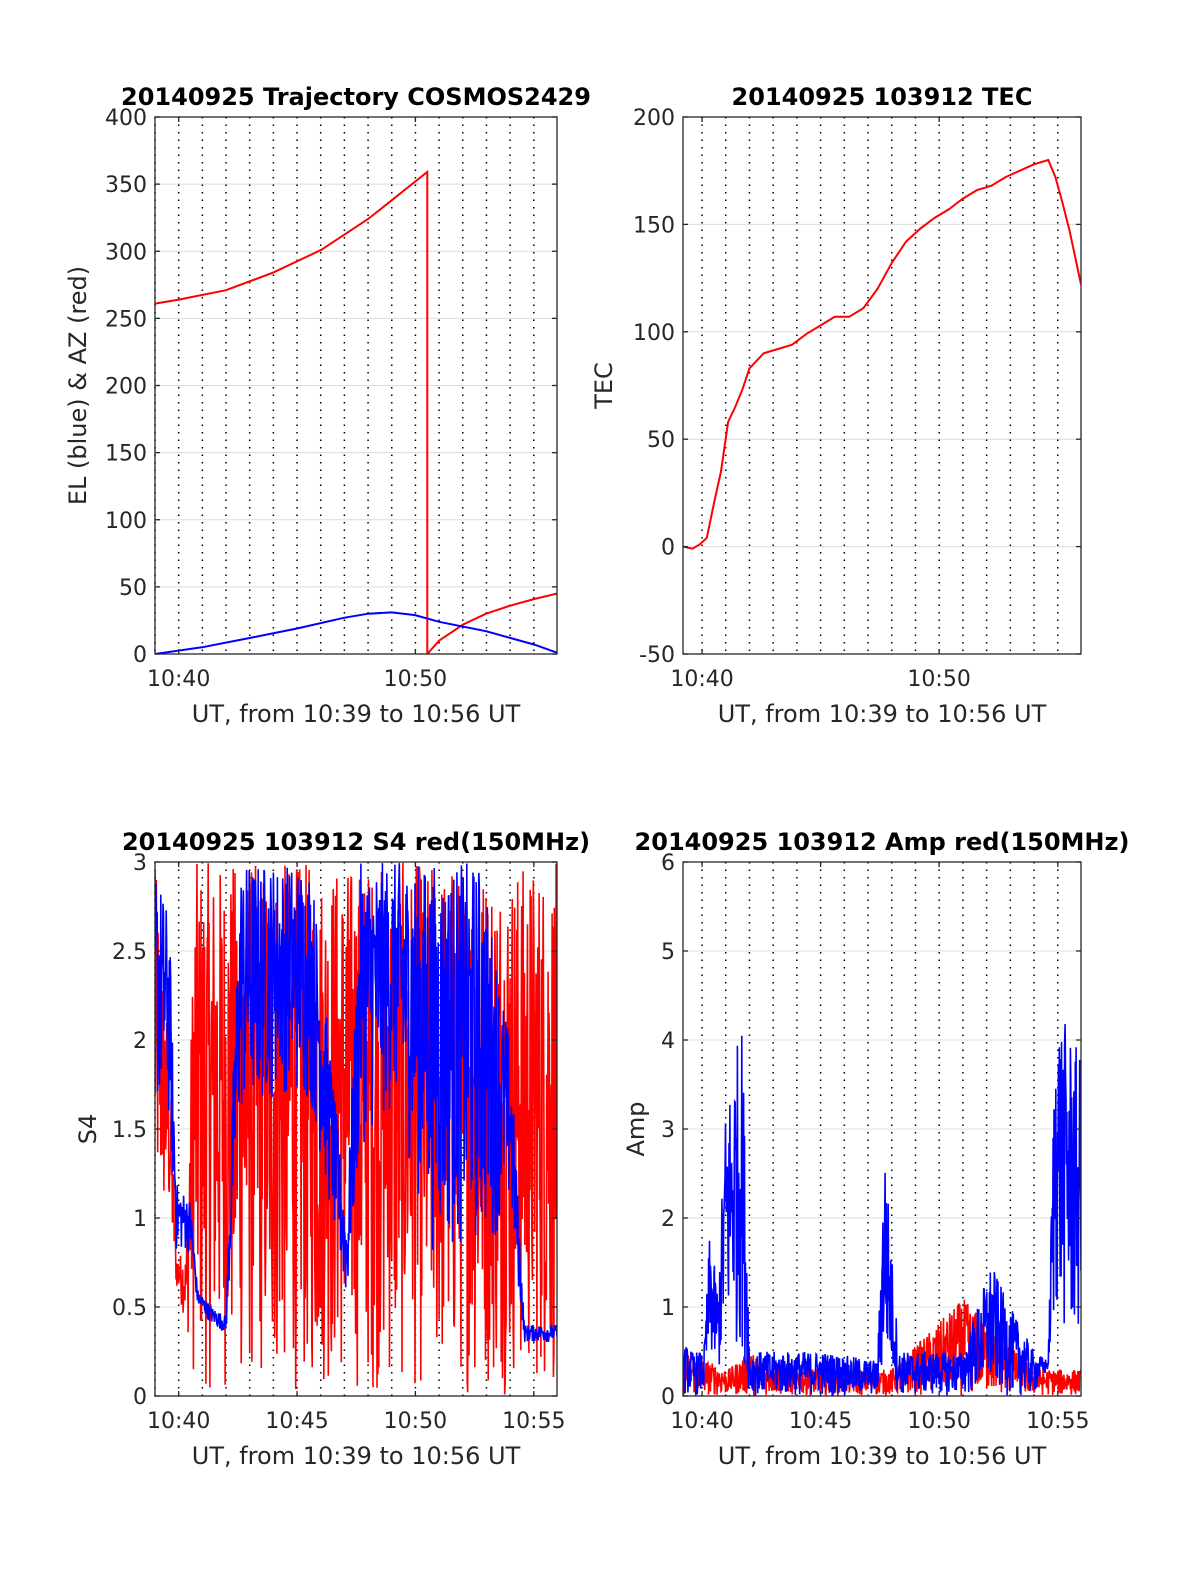 The height and width of the screenshot is (1575, 1200). I want to click on y-tick-label: 4, so click(668, 1041).